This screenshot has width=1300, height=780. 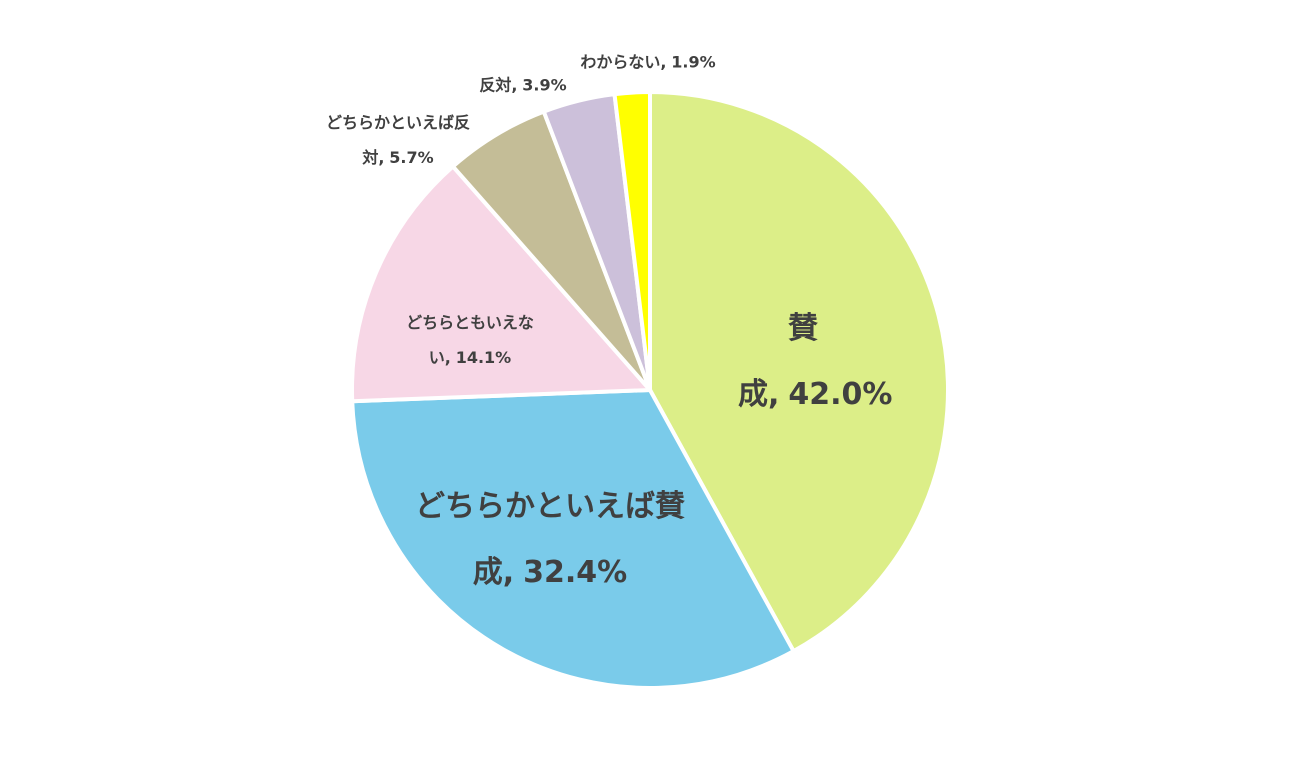 I want to click on slice-label: どちらかといえば反対, 5.7%, so click(x=398, y=140).